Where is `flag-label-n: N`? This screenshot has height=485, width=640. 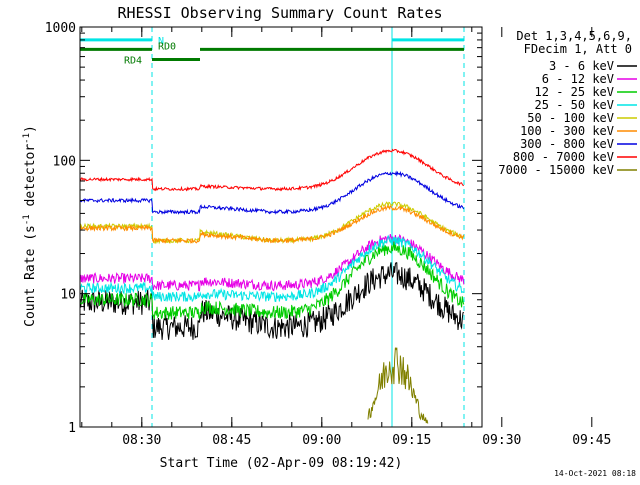 flag-label-n: N is located at coordinates (161, 41).